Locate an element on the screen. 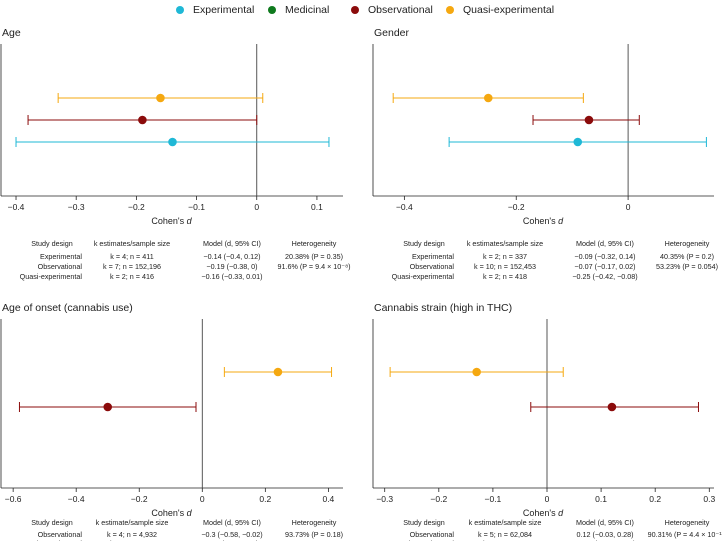 This screenshot has height=541, width=722. table-header: k estimate/sample size is located at coordinates (505, 522).